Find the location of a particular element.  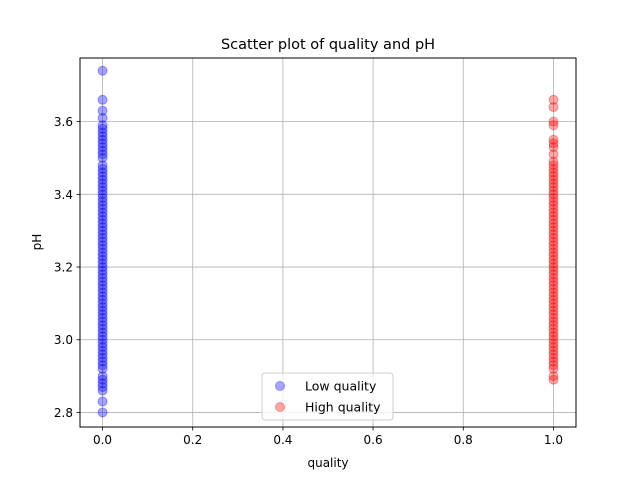

x-tick-label: 0.6 is located at coordinates (373, 440).